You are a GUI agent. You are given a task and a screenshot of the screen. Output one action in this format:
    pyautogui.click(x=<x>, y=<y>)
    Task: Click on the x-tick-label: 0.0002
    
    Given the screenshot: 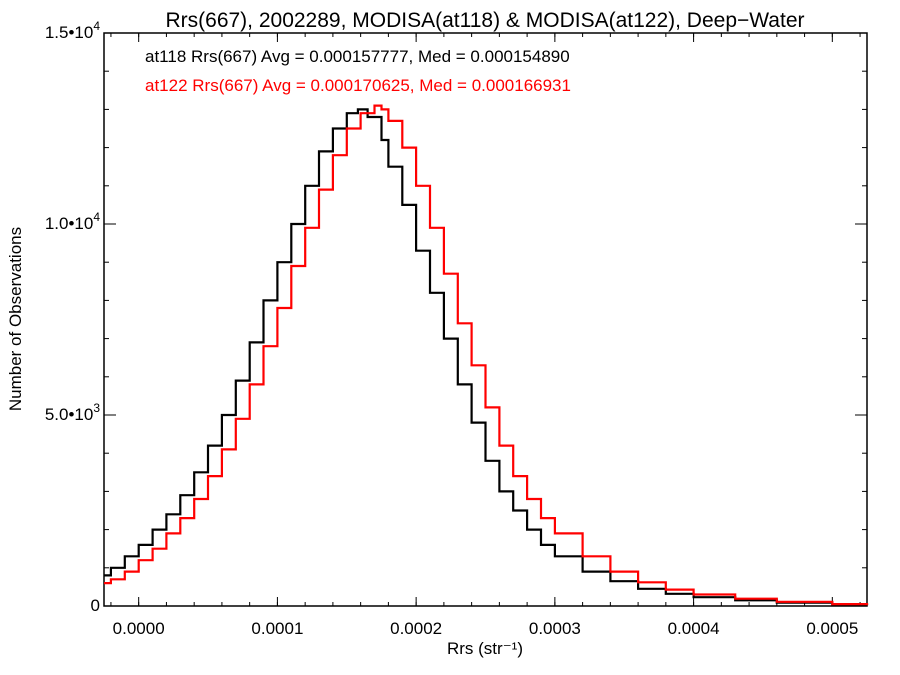 What is the action you would take?
    pyautogui.click(x=416, y=628)
    